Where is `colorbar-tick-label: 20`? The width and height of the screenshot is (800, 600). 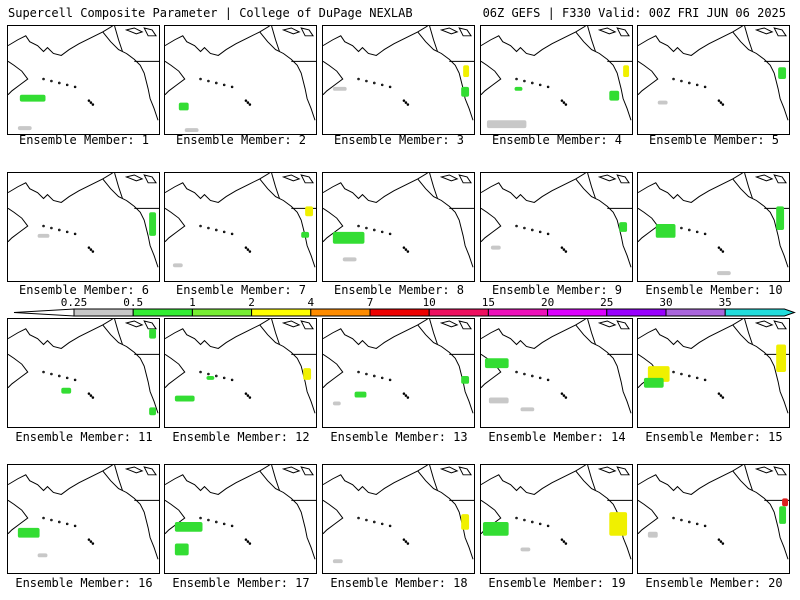
colorbar-tick-label: 20 is located at coordinates (547, 302).